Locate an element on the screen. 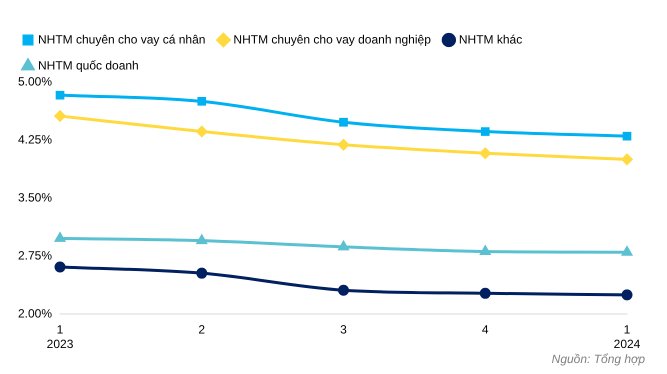  y-tick-label: 5.00% is located at coordinates (35, 81).